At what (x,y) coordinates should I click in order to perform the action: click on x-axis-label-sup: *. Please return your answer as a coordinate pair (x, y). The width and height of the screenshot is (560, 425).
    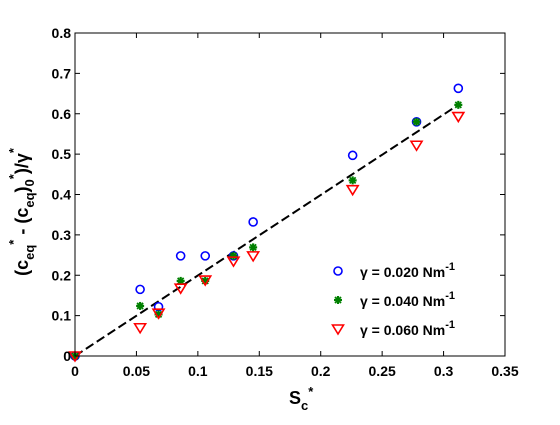
    Looking at the image, I should click on (311, 391).